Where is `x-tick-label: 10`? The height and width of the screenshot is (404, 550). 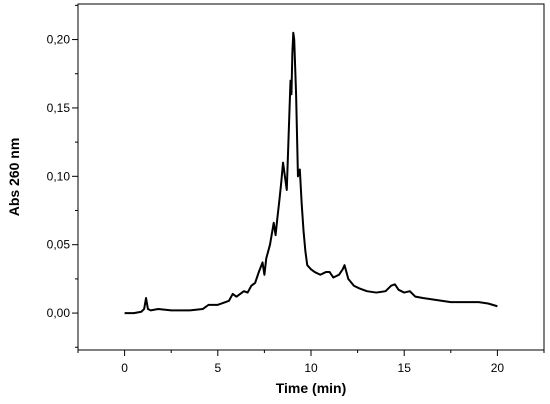
x-tick-label: 10 is located at coordinates (311, 368).